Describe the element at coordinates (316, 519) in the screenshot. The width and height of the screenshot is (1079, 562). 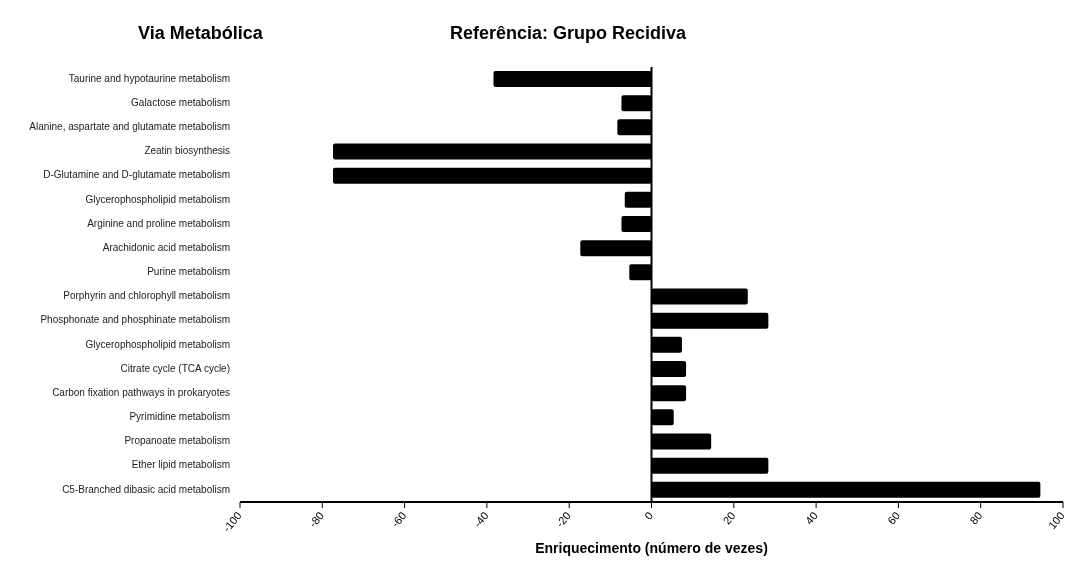
I see `x-tick-label: -80` at that location.